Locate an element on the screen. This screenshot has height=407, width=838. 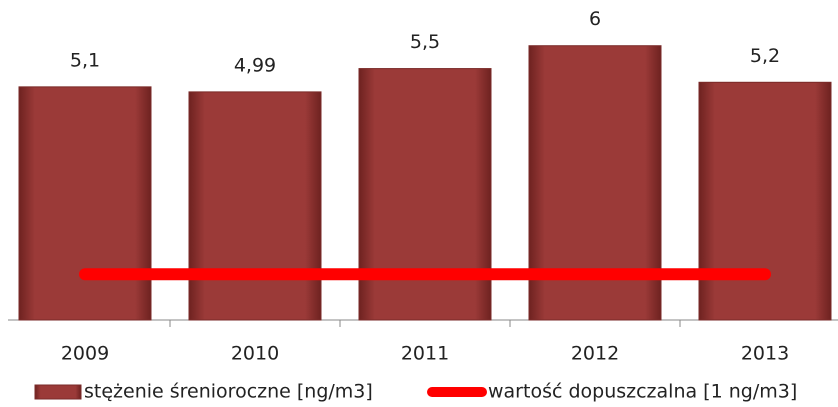
x-tick-label: 2012 is located at coordinates (595, 354).